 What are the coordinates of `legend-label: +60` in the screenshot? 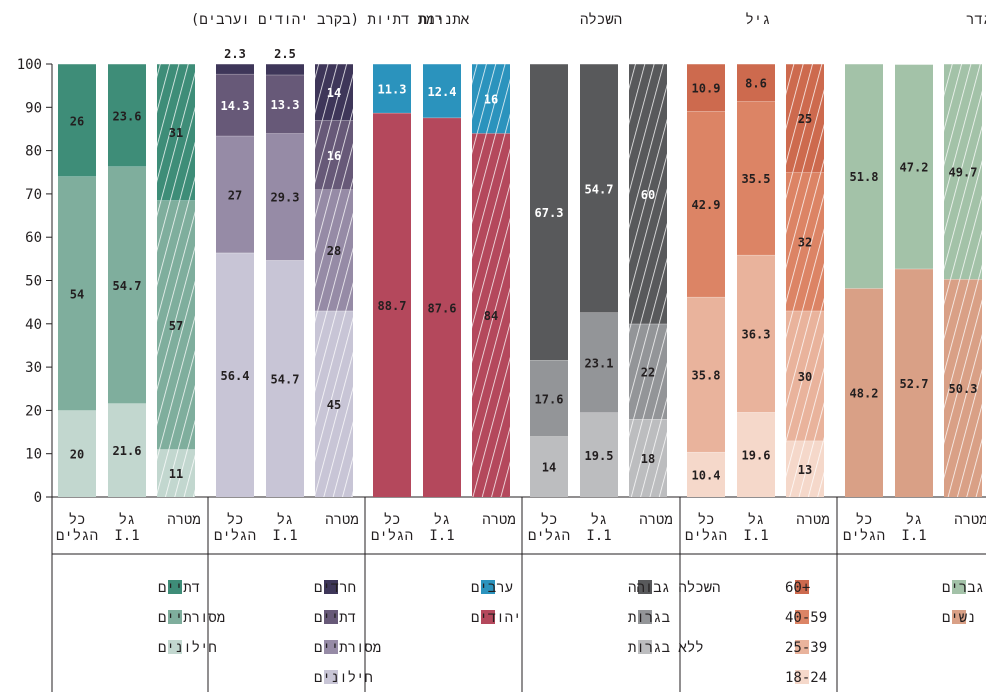 It's located at (797, 588).